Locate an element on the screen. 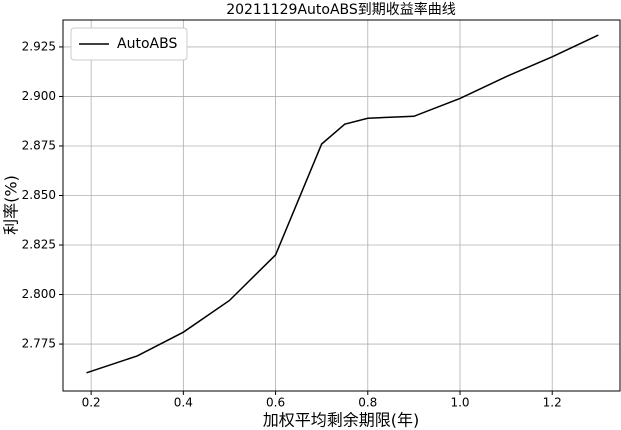 Image resolution: width=621 pixels, height=430 pixels. x-tick-label: 0.2 is located at coordinates (91, 403).